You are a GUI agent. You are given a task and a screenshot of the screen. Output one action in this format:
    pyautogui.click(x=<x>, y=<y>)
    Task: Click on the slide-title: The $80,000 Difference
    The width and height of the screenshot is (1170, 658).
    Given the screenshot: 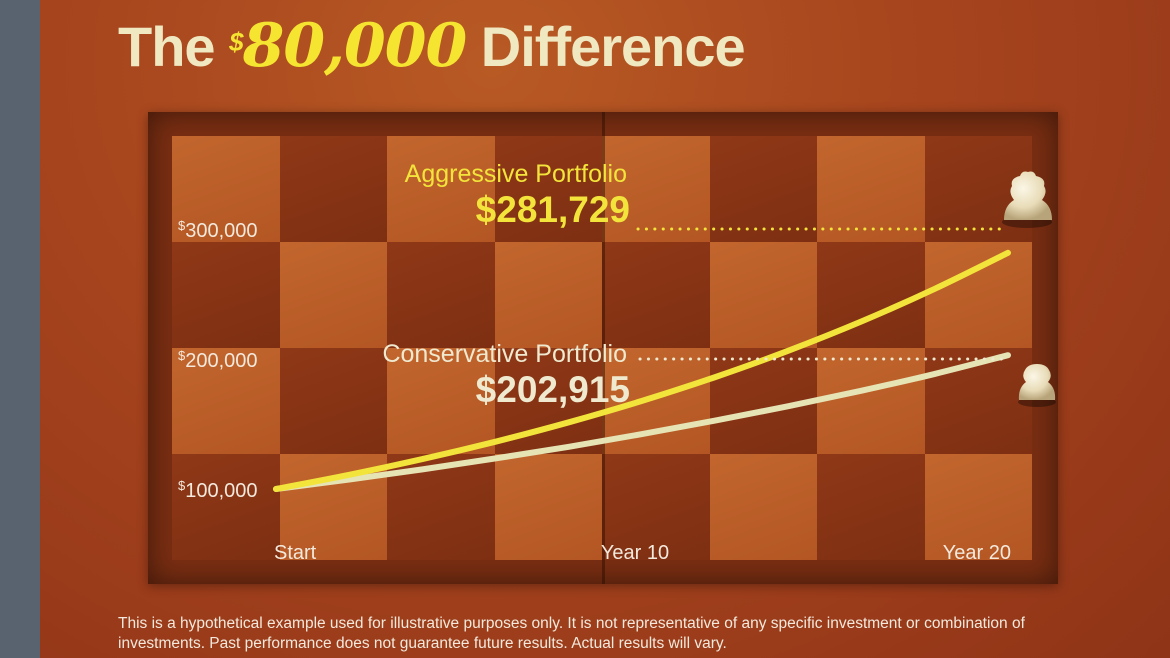 What is the action you would take?
    pyautogui.click(x=432, y=46)
    